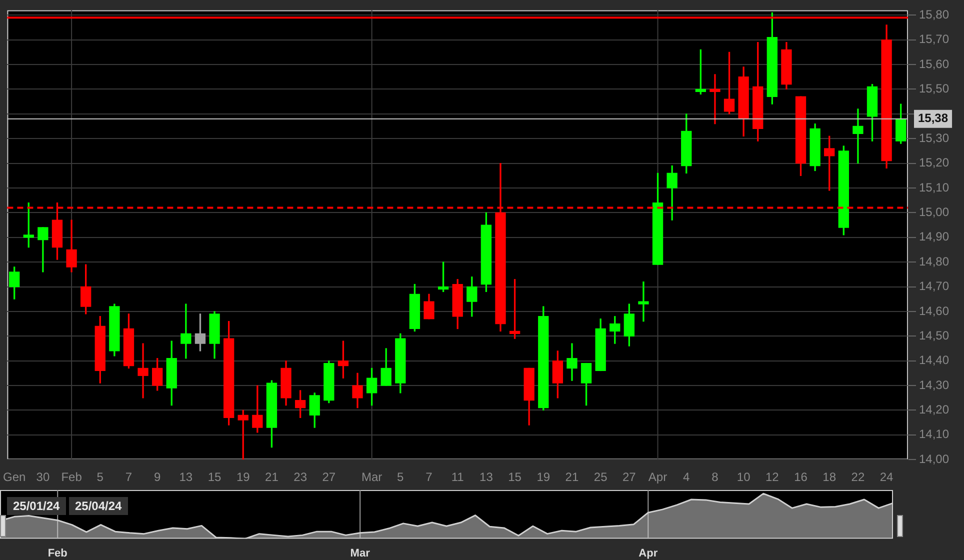  What do you see at coordinates (934, 385) in the screenshot?
I see `y-tick-label: 14,30` at bounding box center [934, 385].